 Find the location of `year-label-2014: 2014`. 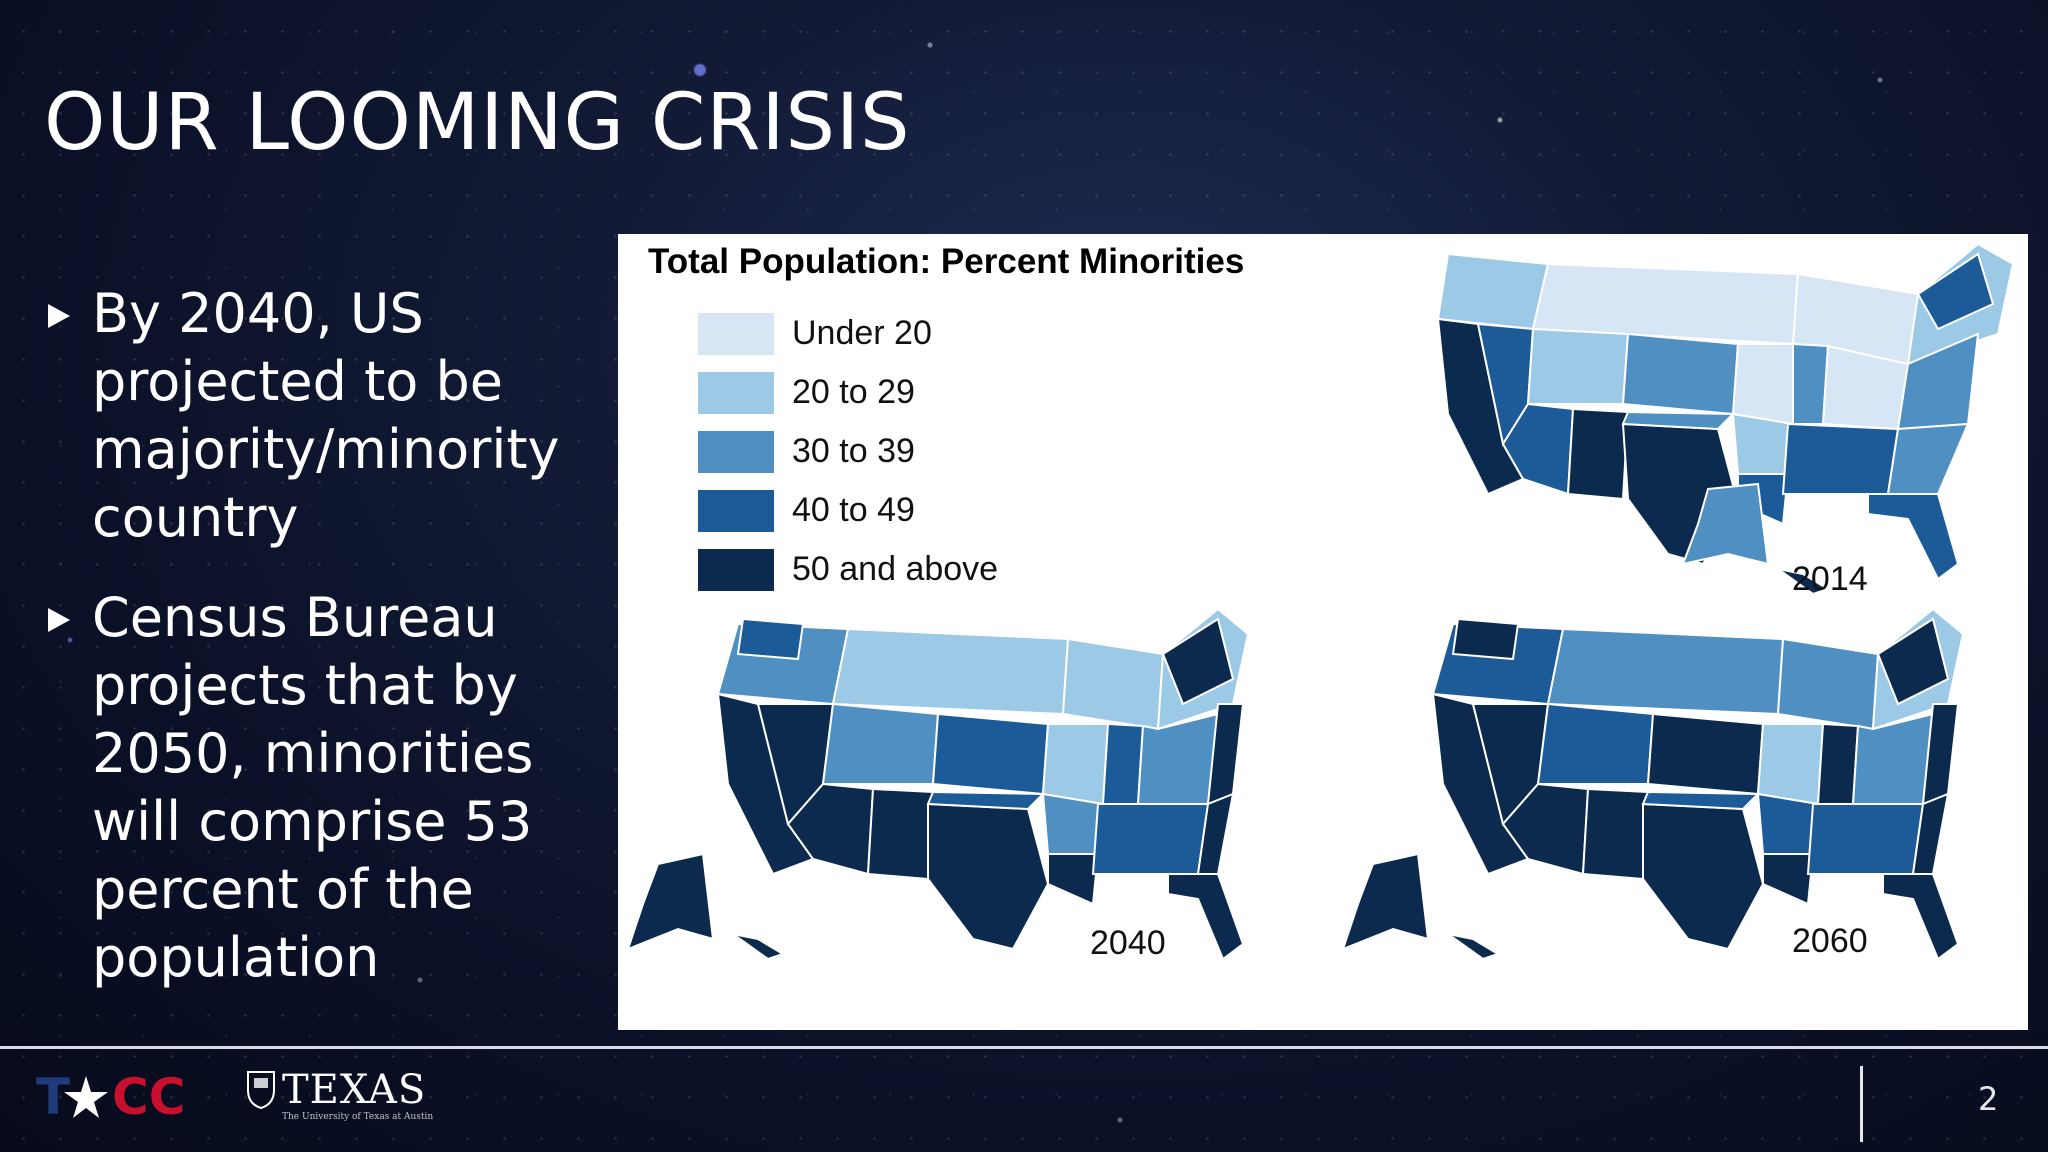

year-label-2014: 2014 is located at coordinates (1830, 579).